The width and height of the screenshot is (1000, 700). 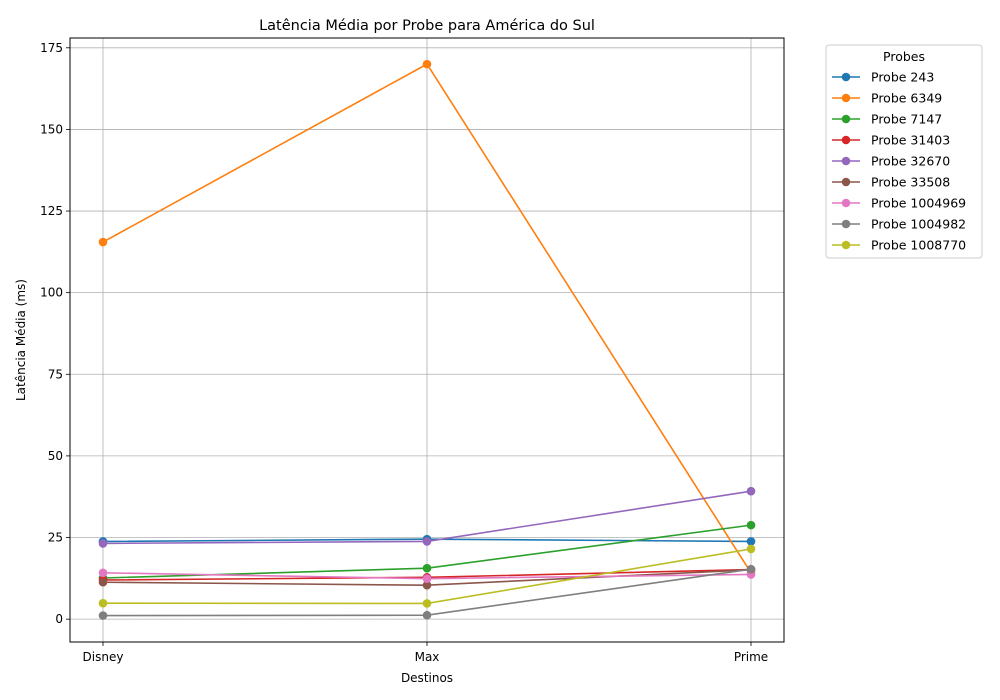 What do you see at coordinates (55, 538) in the screenshot?
I see `y-tick-label: 25` at bounding box center [55, 538].